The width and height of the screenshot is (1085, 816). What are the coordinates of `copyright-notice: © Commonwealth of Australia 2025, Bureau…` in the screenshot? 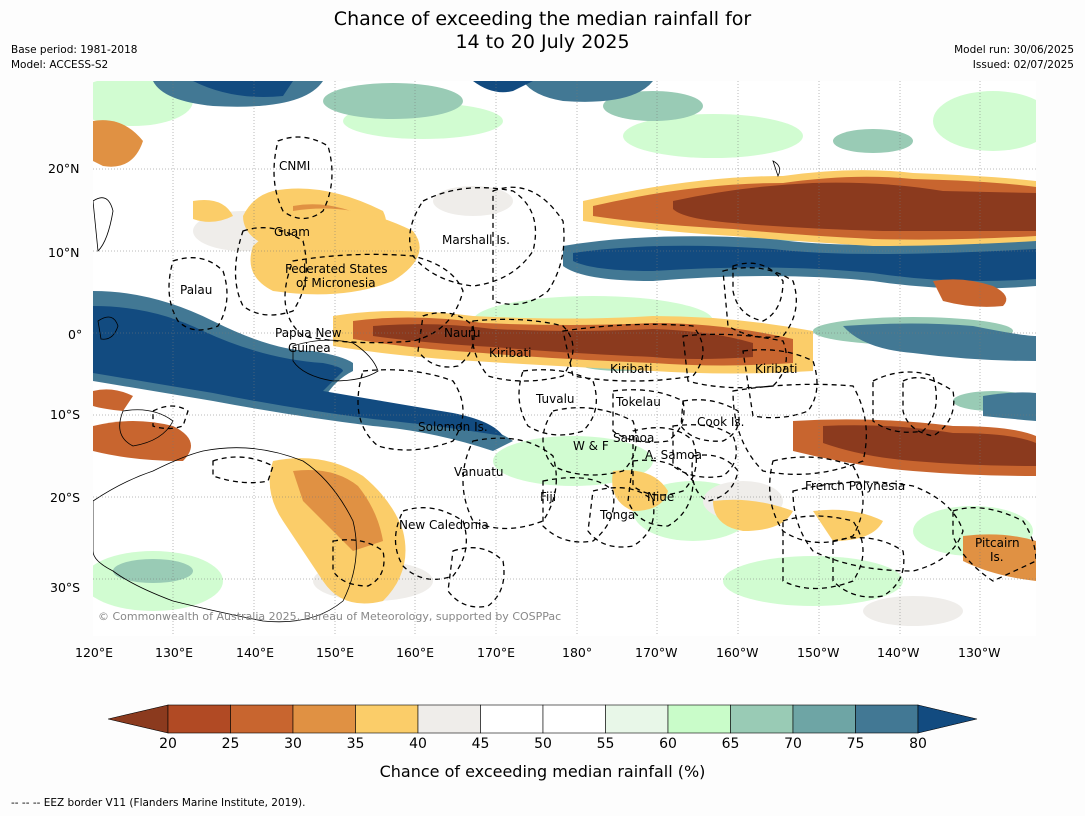 It's located at (329, 616).